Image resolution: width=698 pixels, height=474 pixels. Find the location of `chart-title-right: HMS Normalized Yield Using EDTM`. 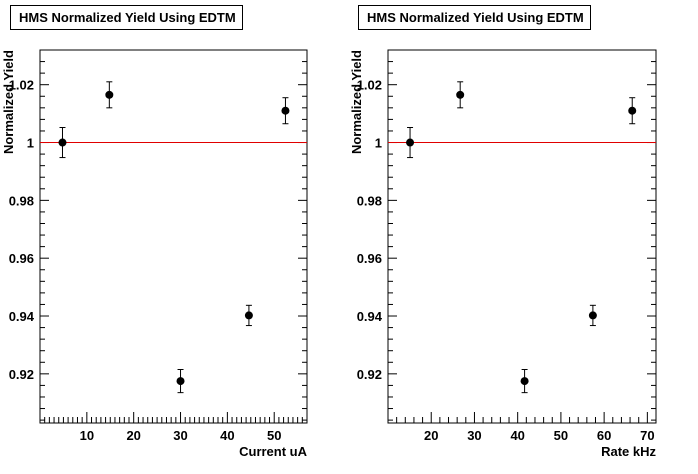

chart-title-right: HMS Normalized Yield Using EDTM is located at coordinates (474, 17).